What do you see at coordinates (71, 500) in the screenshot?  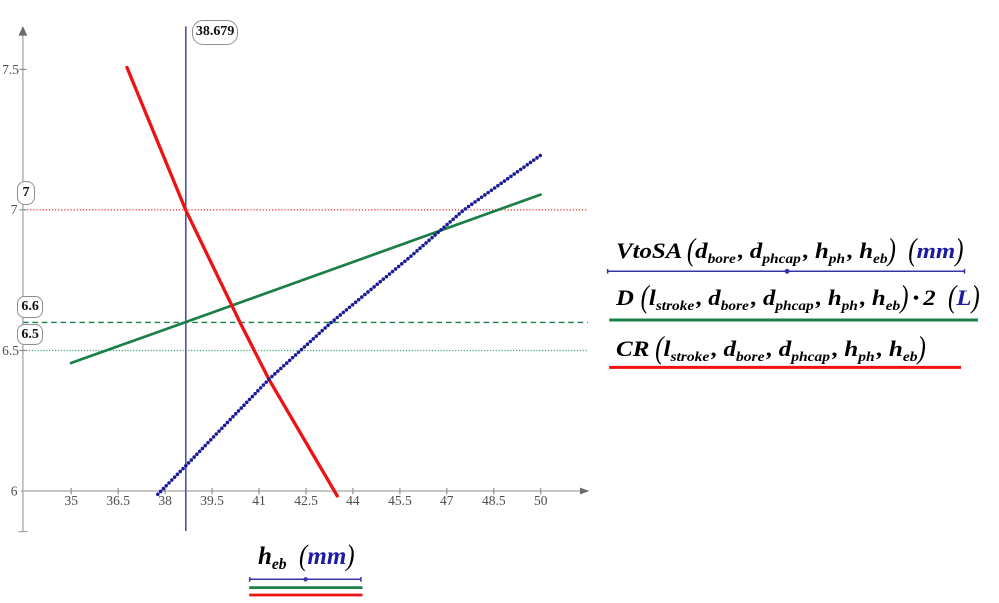 I see `svg-text: 35` at bounding box center [71, 500].